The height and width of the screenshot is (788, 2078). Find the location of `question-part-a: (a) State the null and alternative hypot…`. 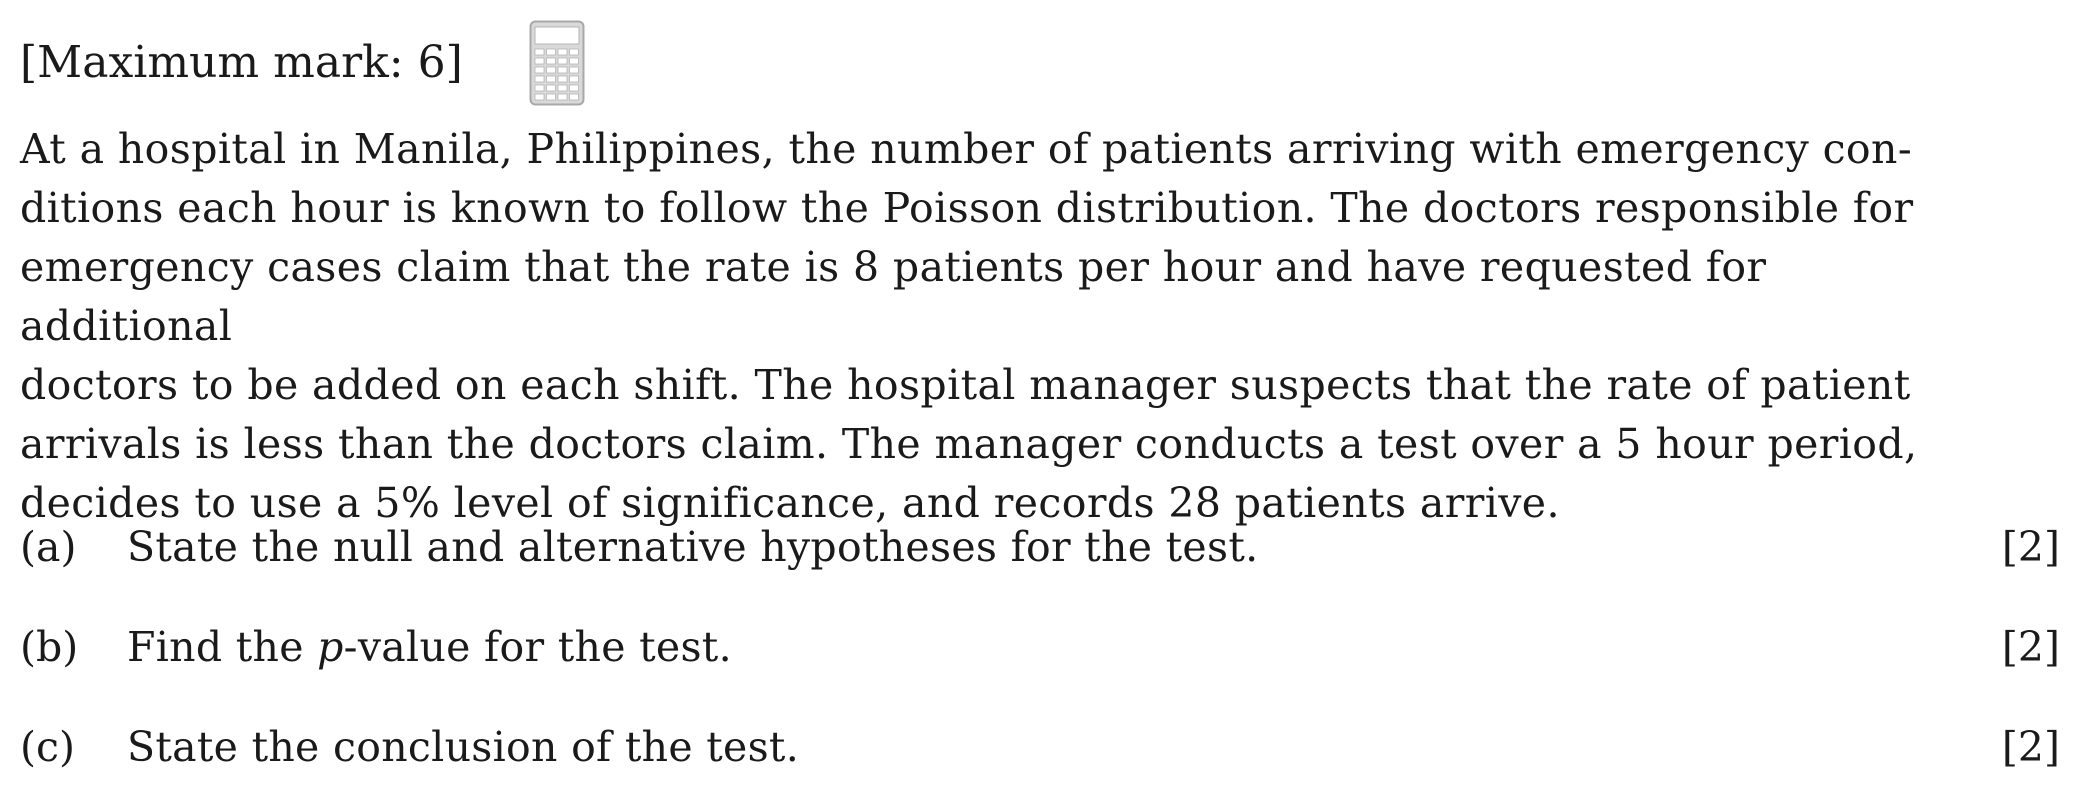

question-part-a: (a) State the null and alternative hypot… is located at coordinates (1040, 547).